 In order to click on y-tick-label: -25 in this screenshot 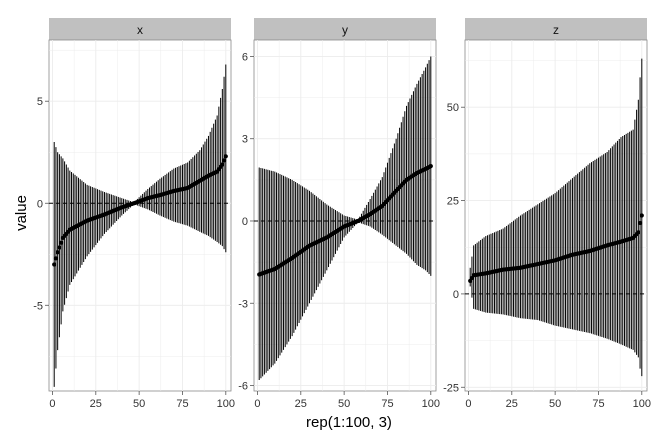, I will do `click(451, 388)`.